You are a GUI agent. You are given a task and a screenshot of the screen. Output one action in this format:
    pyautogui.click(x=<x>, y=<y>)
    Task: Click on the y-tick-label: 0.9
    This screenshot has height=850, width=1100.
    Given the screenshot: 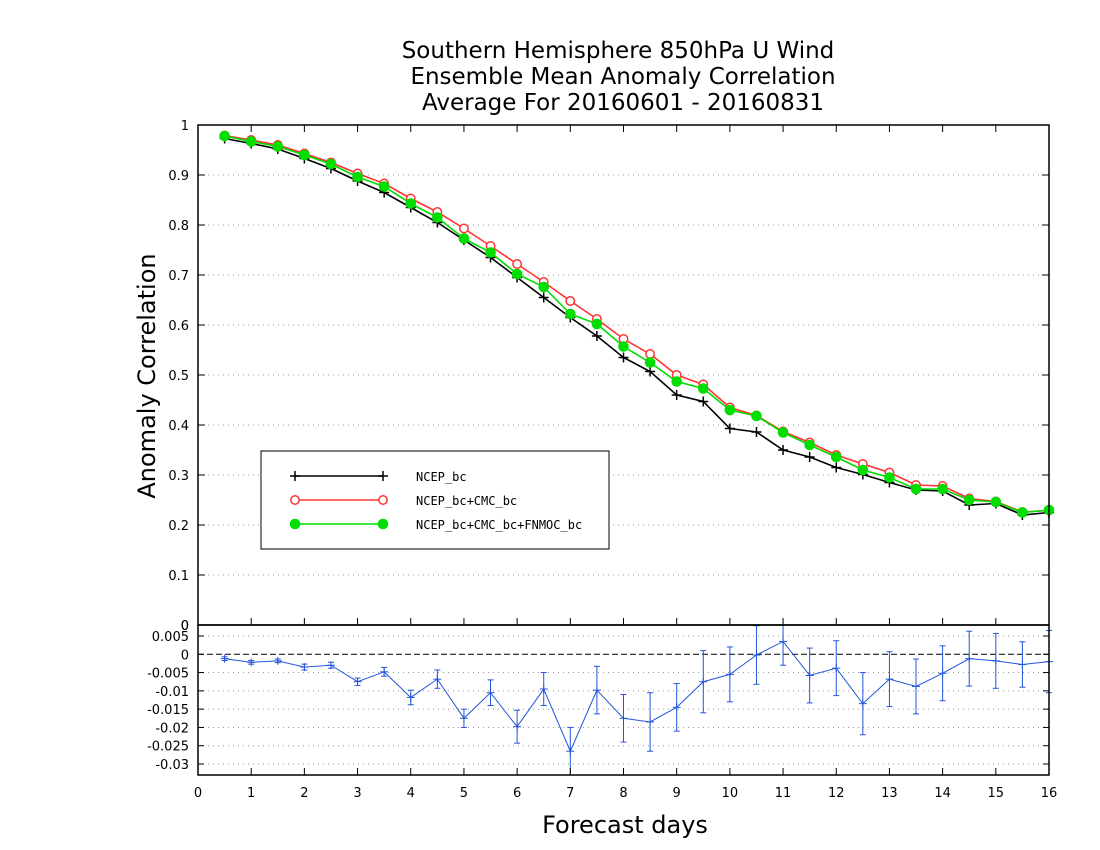 What is the action you would take?
    pyautogui.click(x=178, y=176)
    